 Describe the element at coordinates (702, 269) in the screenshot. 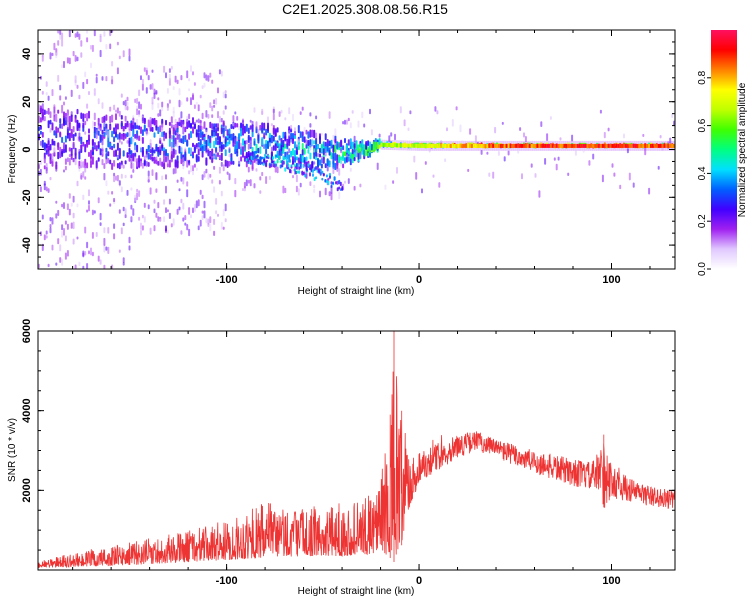

I see `colorbar-tick-label: 0.0` at that location.